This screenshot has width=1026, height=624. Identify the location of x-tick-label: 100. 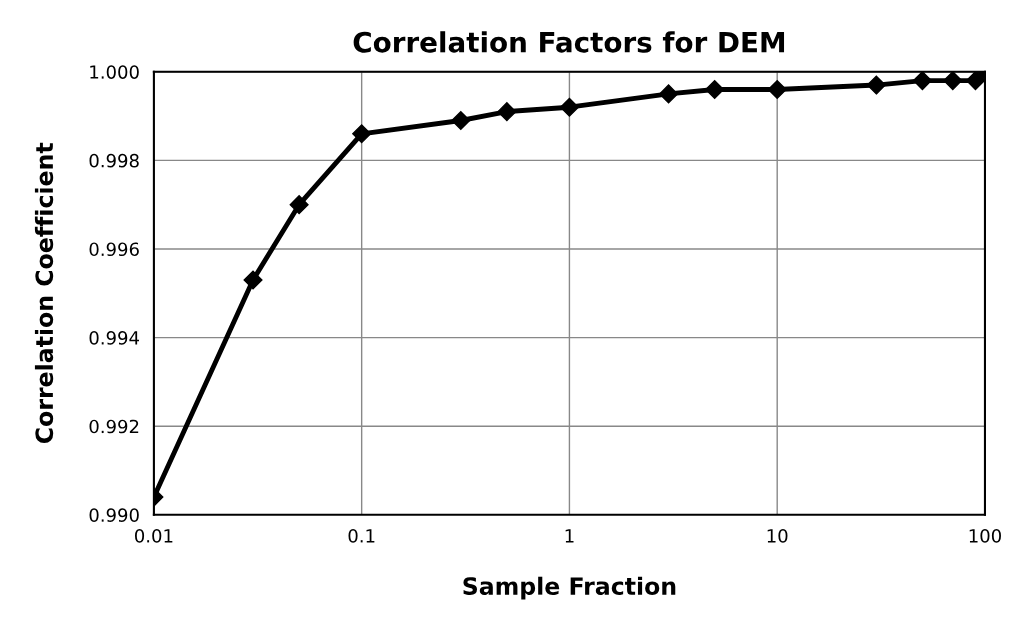
(985, 536).